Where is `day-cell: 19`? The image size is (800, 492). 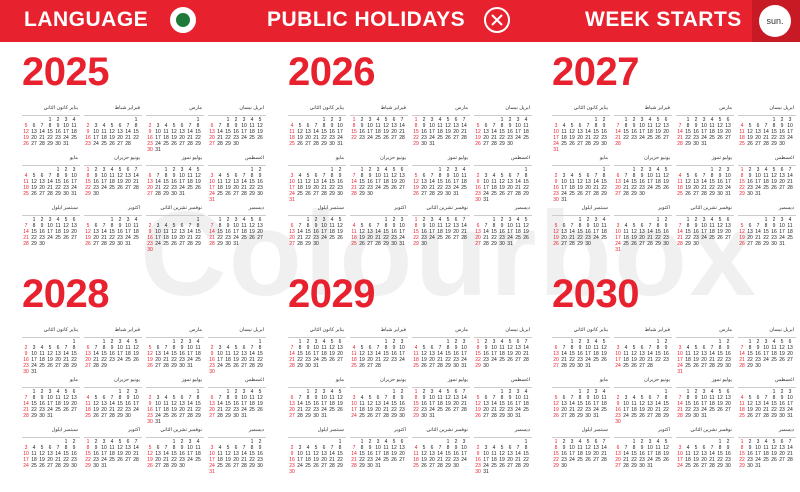 day-cell: 19 is located at coordinates (136, 354).